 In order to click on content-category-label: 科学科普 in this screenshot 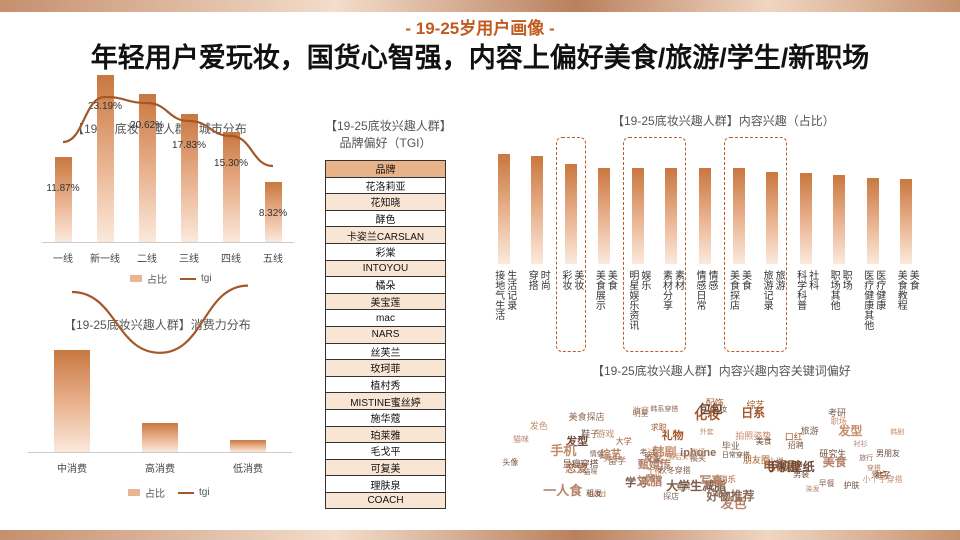, I will do `click(800, 290)`.